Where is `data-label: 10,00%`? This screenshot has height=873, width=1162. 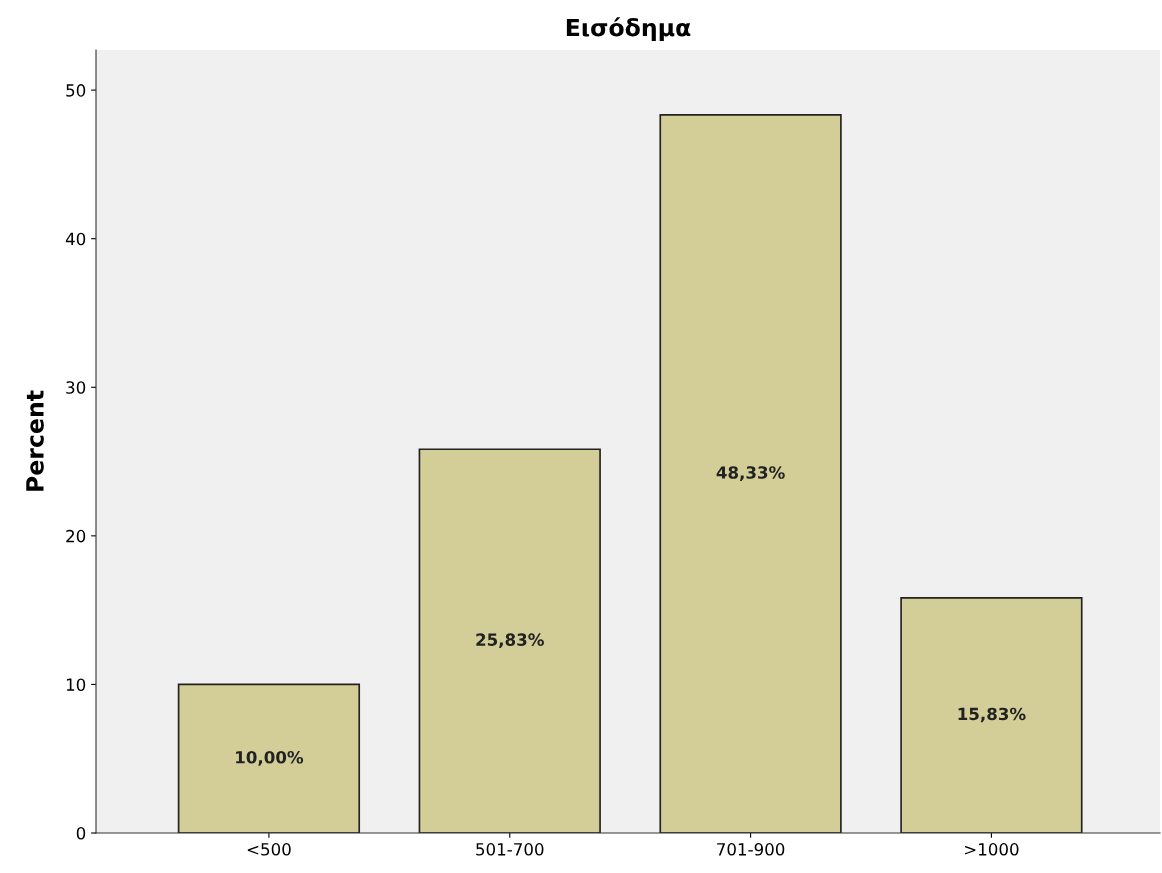
data-label: 10,00% is located at coordinates (270, 758).